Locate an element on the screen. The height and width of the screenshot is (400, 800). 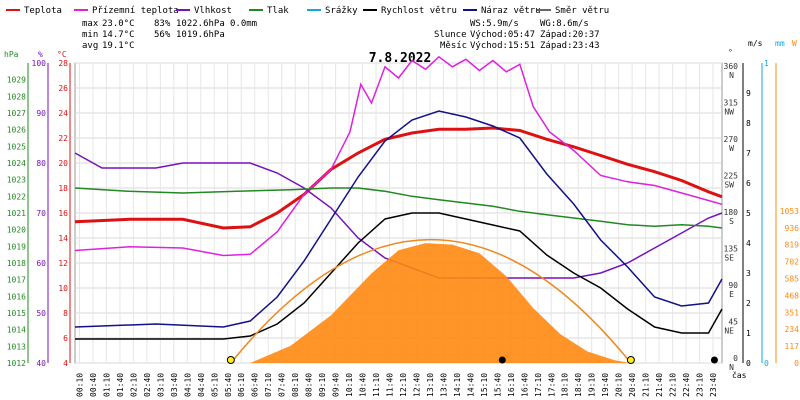
wind-ws: WS:5.9m/s is located at coordinates (494, 24).